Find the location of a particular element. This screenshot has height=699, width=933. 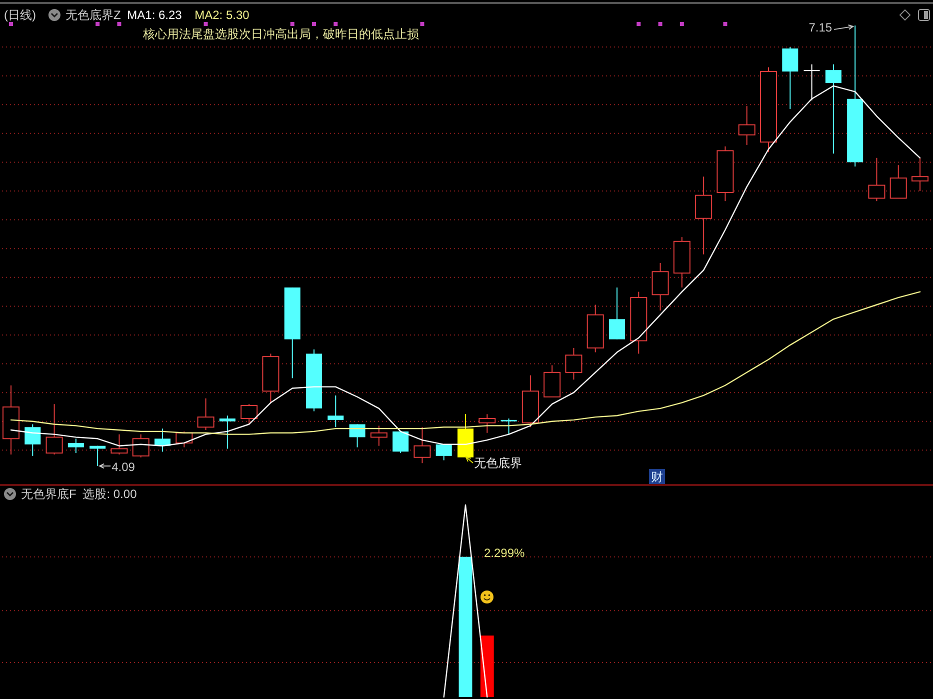

annotation: 2.299% is located at coordinates (505, 553).